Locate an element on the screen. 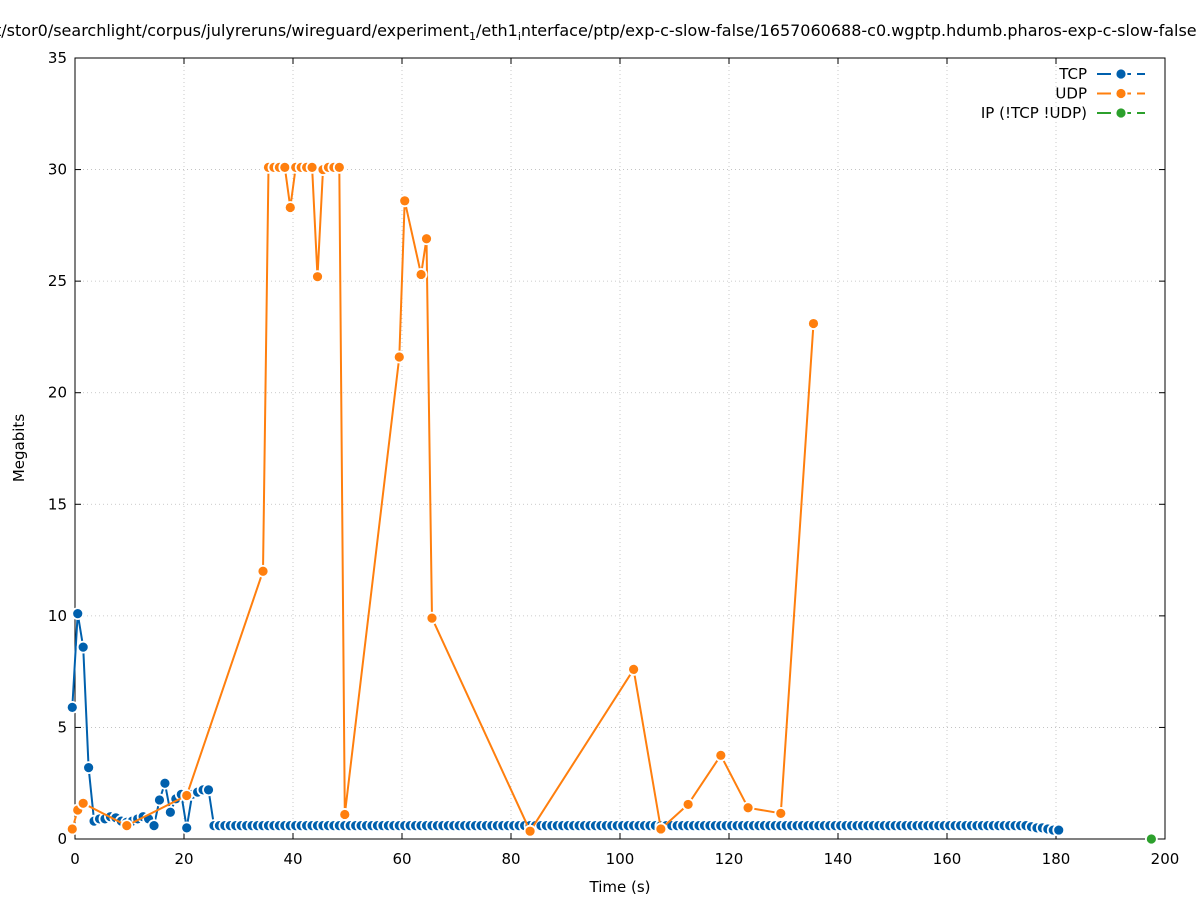 The width and height of the screenshot is (1197, 900). y-axis-label: Megabits is located at coordinates (19, 448).